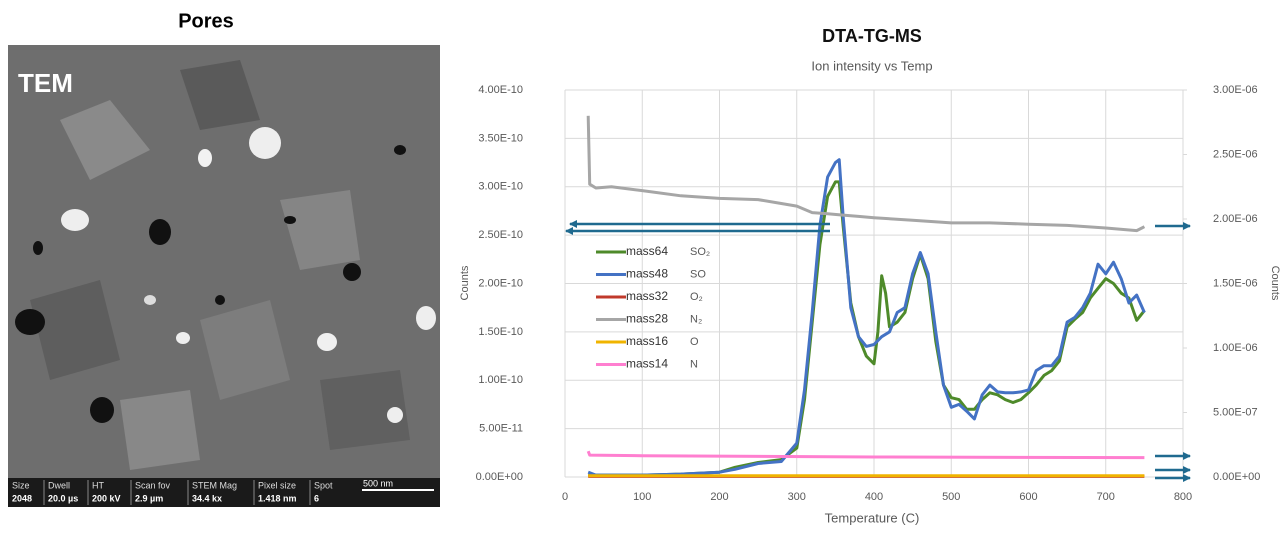 This screenshot has width=1280, height=533. I want to click on x-axis-title: Temperature (C), so click(872, 517).